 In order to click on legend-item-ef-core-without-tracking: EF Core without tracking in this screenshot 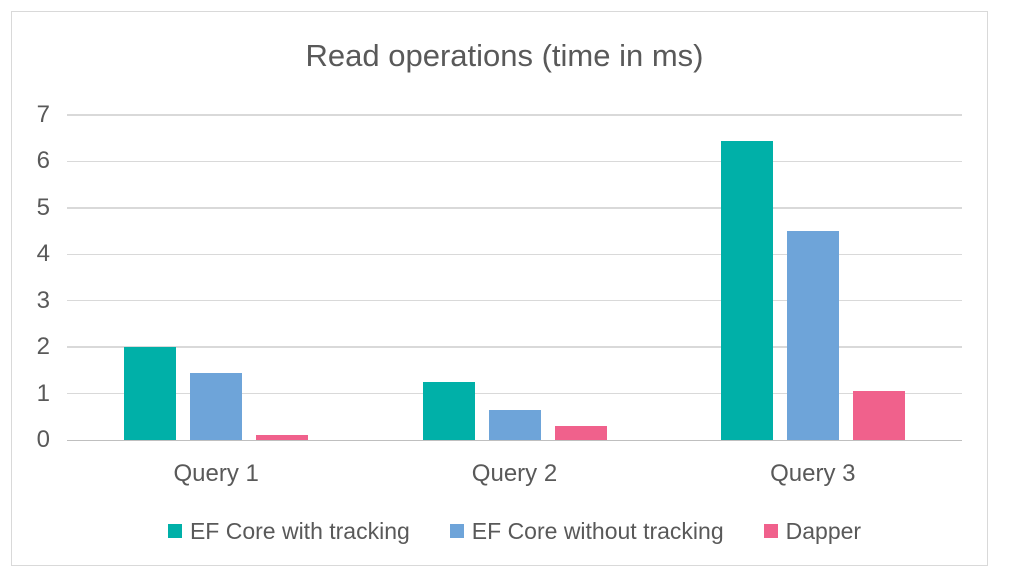, I will do `click(586, 531)`.